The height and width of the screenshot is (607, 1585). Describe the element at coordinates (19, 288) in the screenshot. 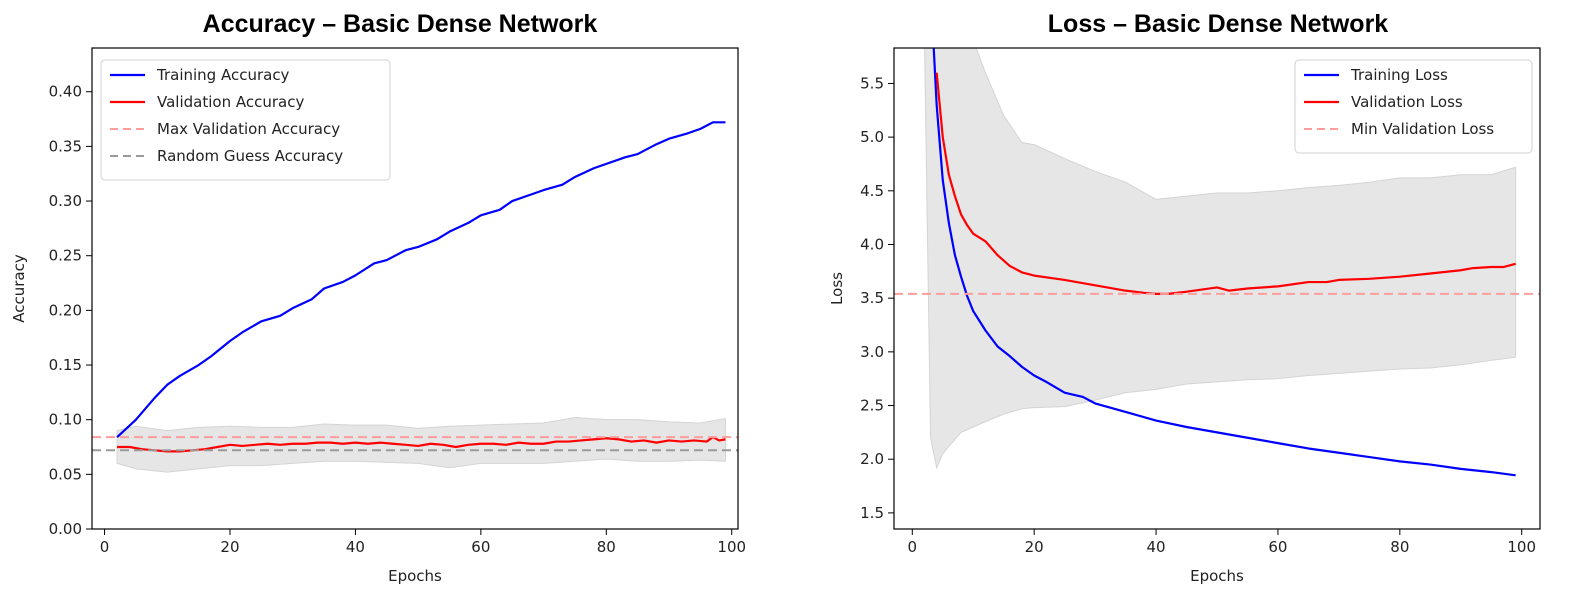

I see `y-axis-label: Accuracy` at that location.